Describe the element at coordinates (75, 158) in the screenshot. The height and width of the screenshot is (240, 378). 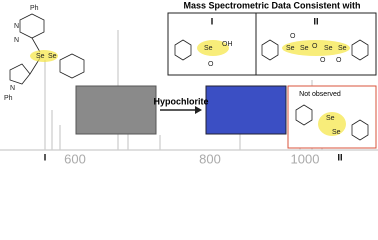
I see `axis-label: 600` at that location.